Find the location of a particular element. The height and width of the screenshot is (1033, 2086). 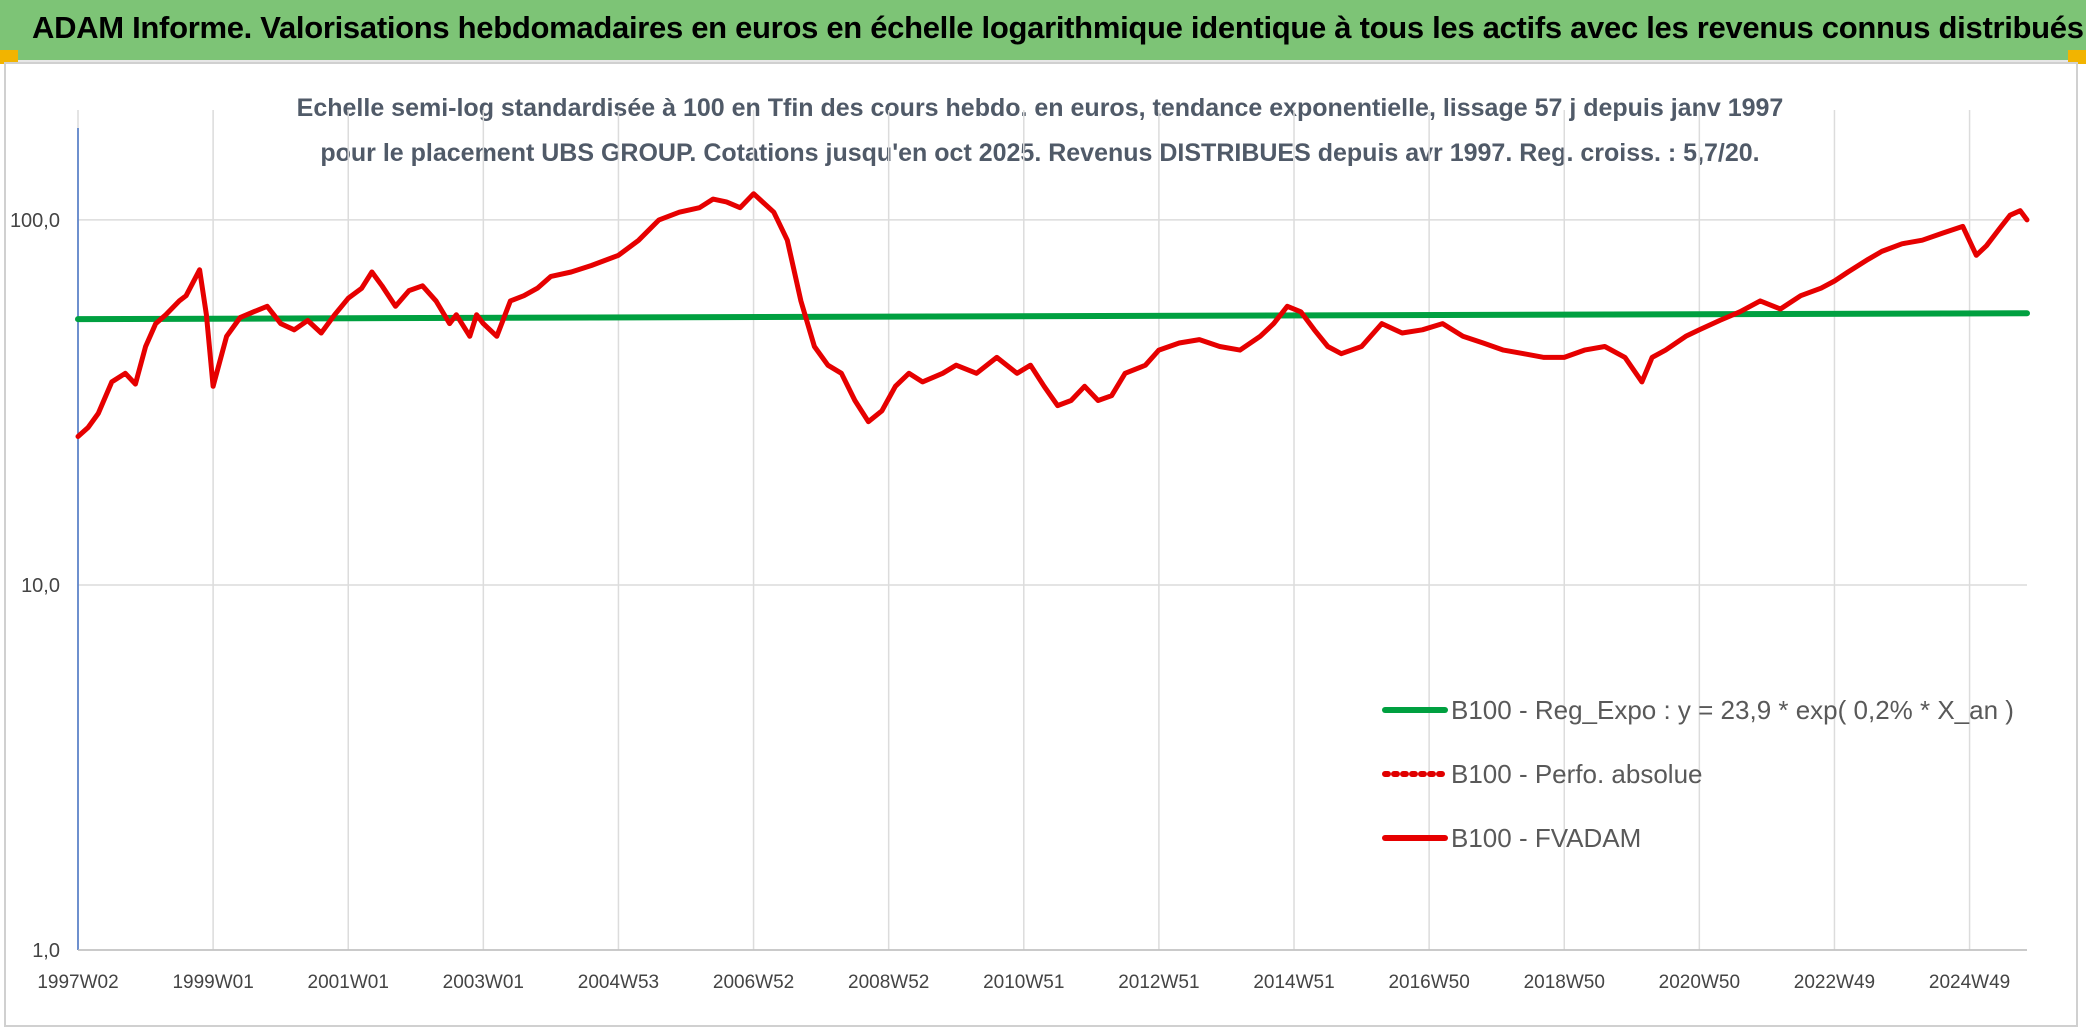

x-tick-label: 2008W52 is located at coordinates (888, 982).